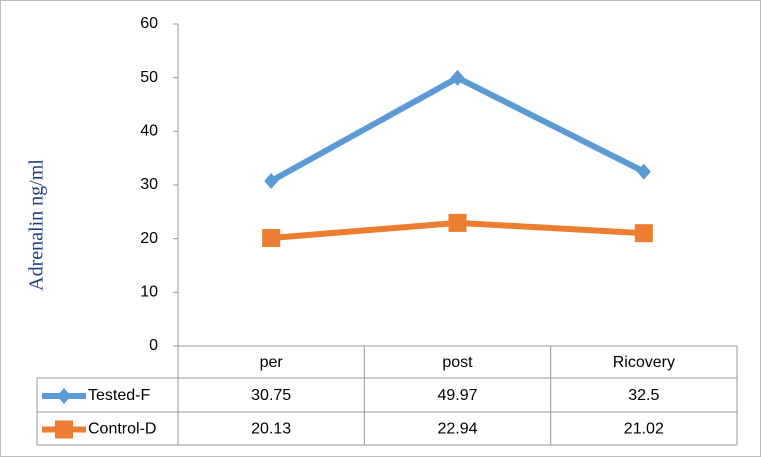 The height and width of the screenshot is (457, 761). Describe the element at coordinates (119, 395) in the screenshot. I see `legend-label: Tested-F` at that location.